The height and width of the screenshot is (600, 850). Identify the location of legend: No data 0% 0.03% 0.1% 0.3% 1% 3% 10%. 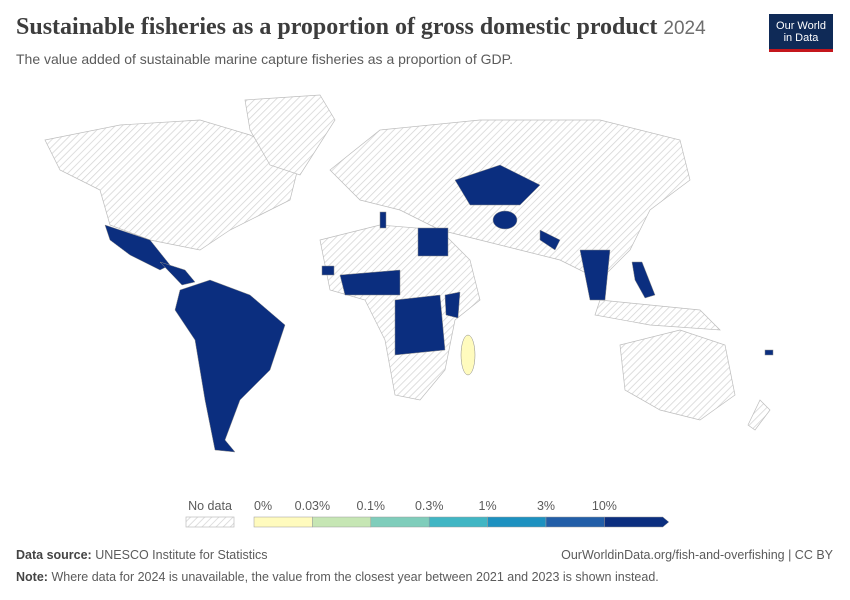
(427, 513).